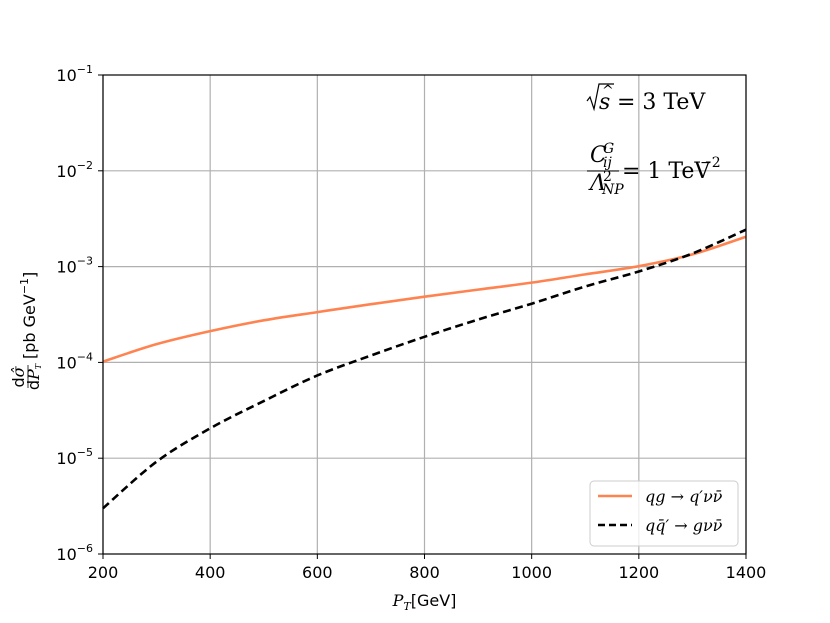  I want to click on svg-text: Λ, so click(597, 183).